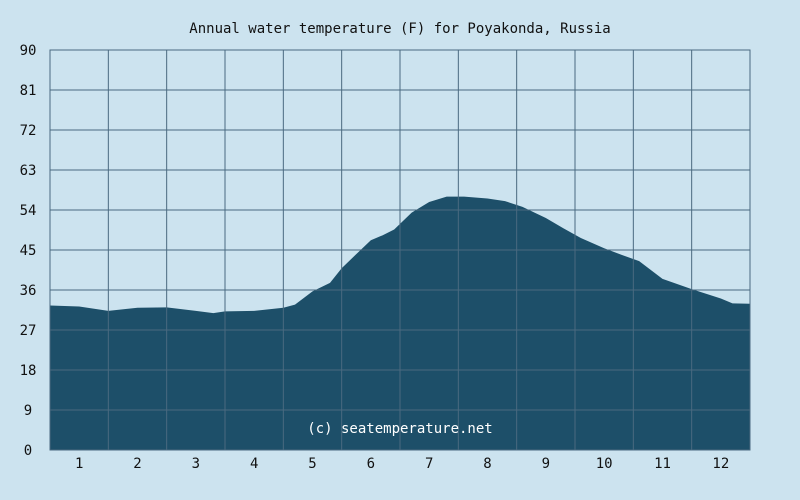 The width and height of the screenshot is (800, 500). I want to click on credit-watermark: (c) seatemperature.net, so click(399, 429).